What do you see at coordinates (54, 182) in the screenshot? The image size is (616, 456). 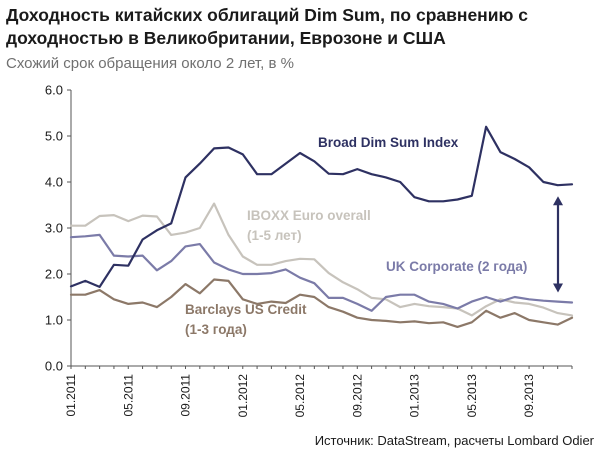 I see `y-tick-label: 4.0` at bounding box center [54, 182].